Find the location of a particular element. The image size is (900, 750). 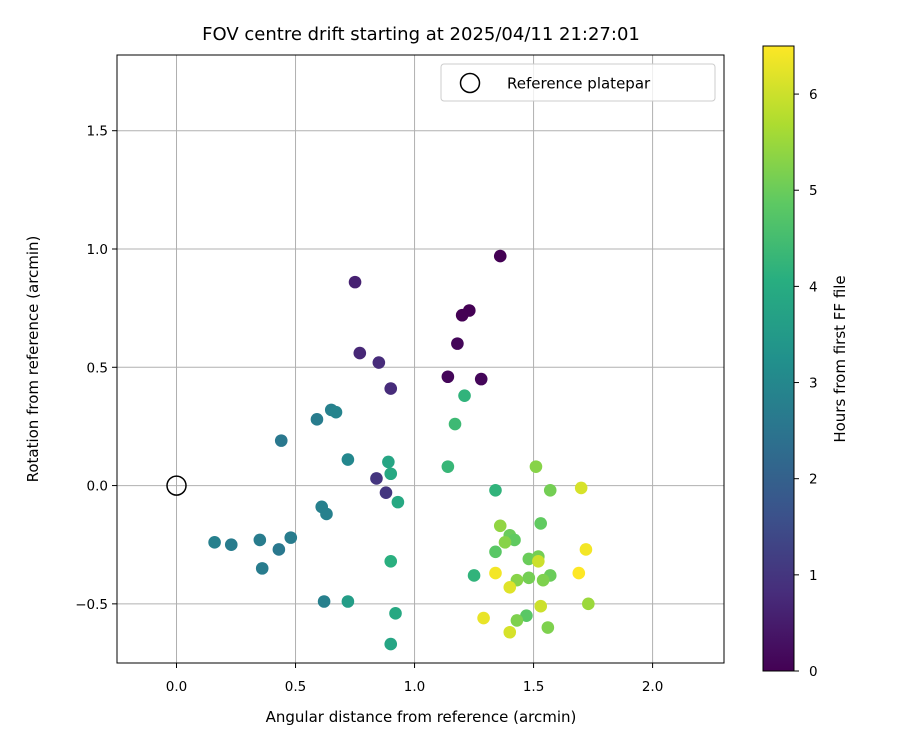

colorbar-tick-label: 1 is located at coordinates (813, 576).